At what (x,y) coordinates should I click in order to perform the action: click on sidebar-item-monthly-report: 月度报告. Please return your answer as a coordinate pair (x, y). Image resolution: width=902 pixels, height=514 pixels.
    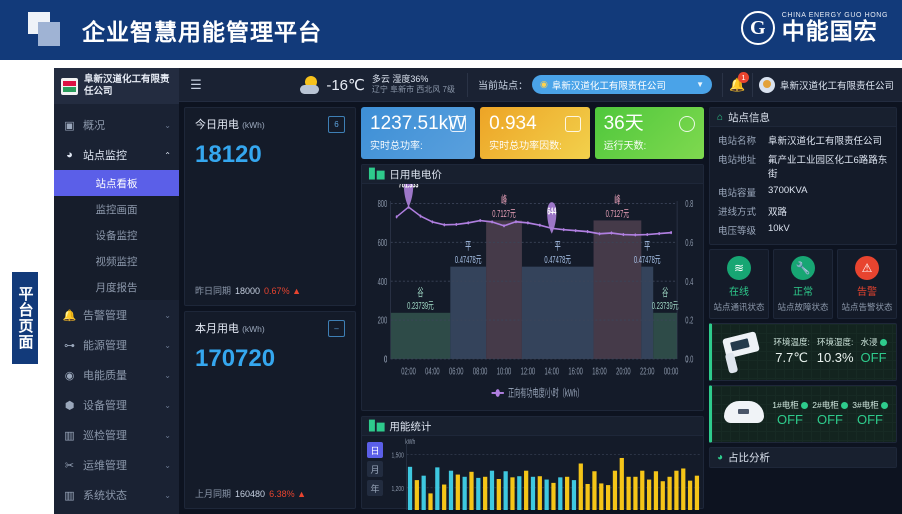
    Looking at the image, I should click on (116, 287).